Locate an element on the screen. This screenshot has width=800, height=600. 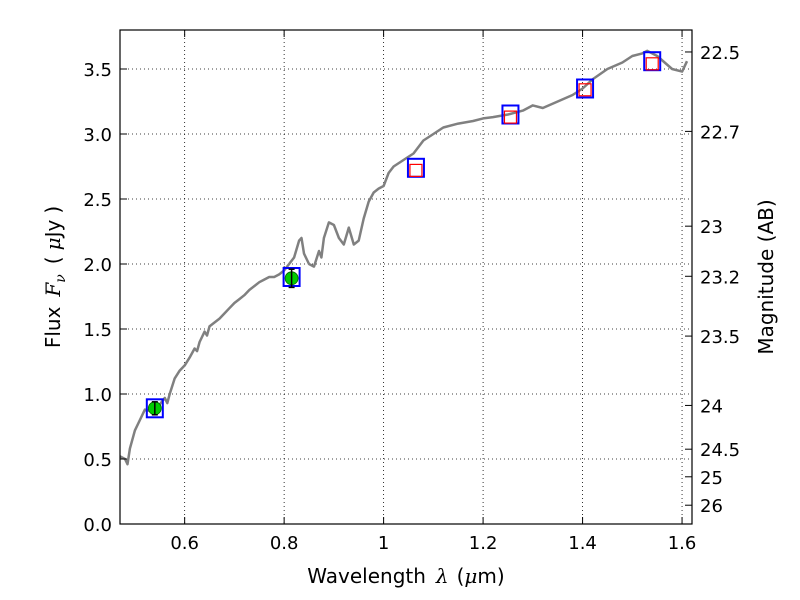
x-tick-label: 1.2 is located at coordinates (483, 543).